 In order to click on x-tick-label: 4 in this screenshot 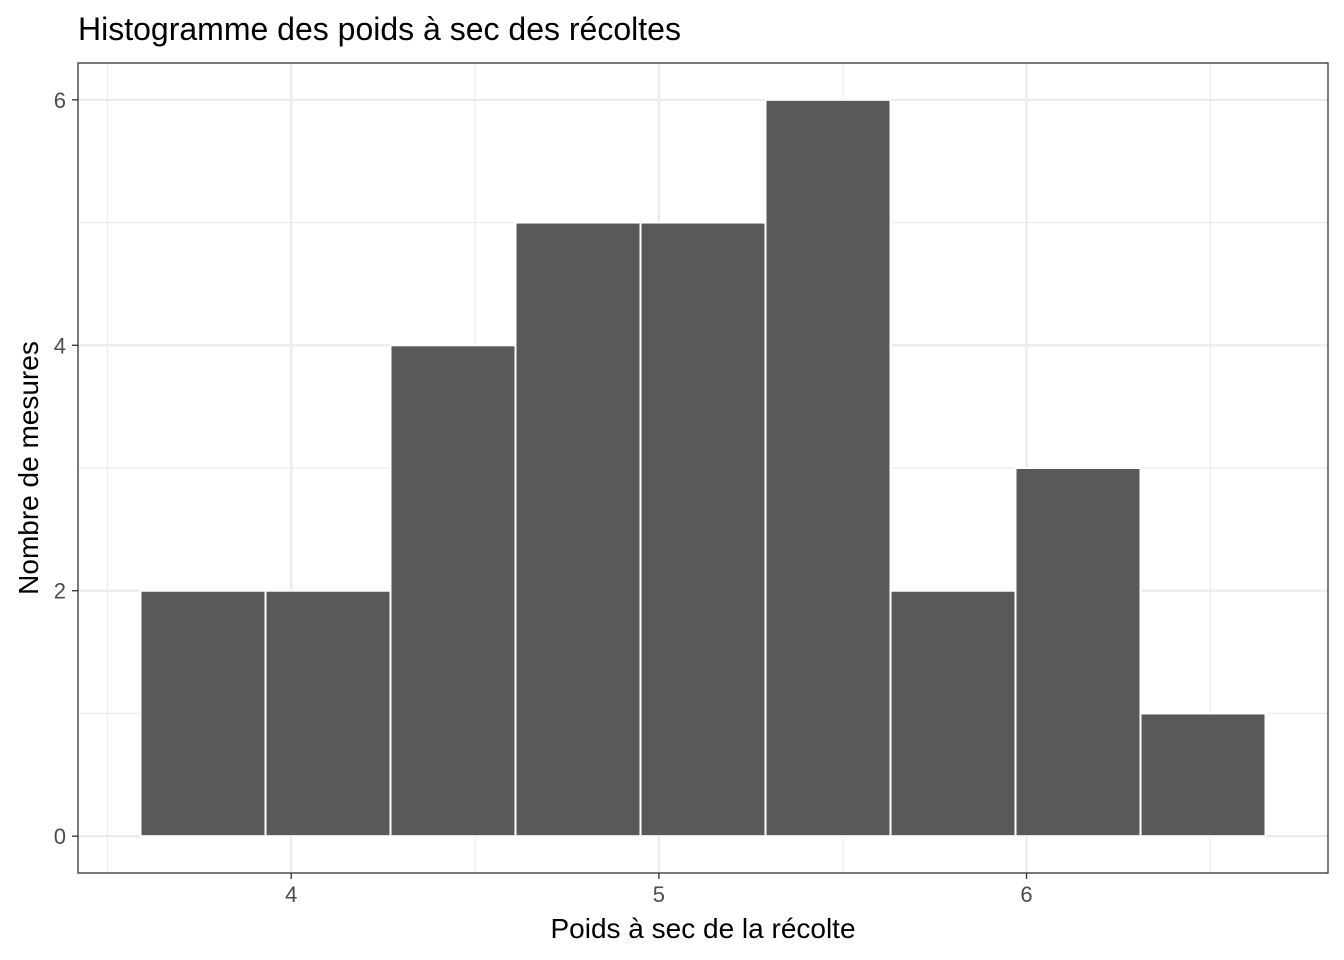, I will do `click(291, 894)`.